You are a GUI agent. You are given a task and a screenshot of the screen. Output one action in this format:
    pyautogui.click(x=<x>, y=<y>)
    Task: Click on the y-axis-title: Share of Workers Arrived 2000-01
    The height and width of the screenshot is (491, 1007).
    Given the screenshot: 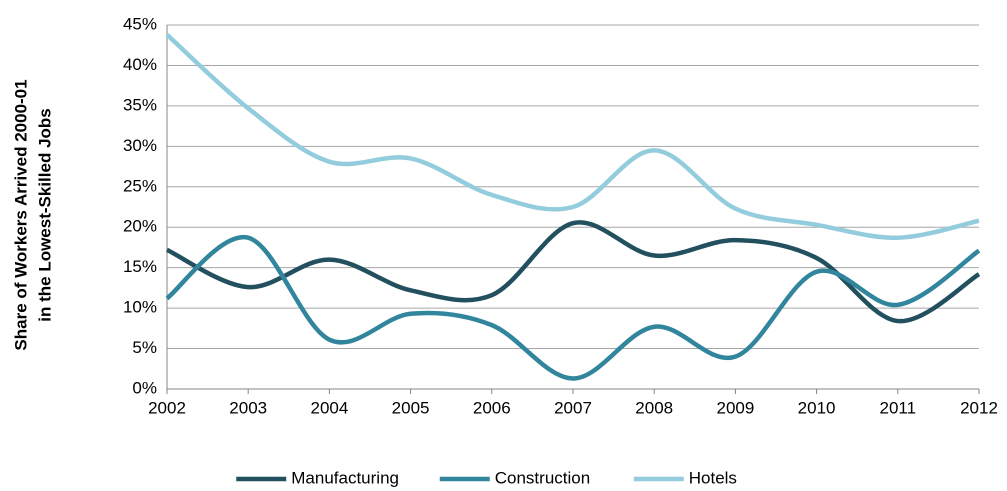 What is the action you would take?
    pyautogui.click(x=20, y=214)
    